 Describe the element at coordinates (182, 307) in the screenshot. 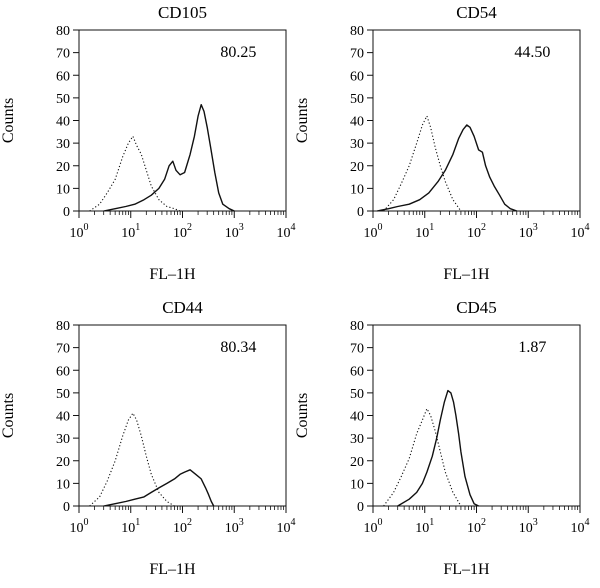

I see `panel-title: CD44` at that location.